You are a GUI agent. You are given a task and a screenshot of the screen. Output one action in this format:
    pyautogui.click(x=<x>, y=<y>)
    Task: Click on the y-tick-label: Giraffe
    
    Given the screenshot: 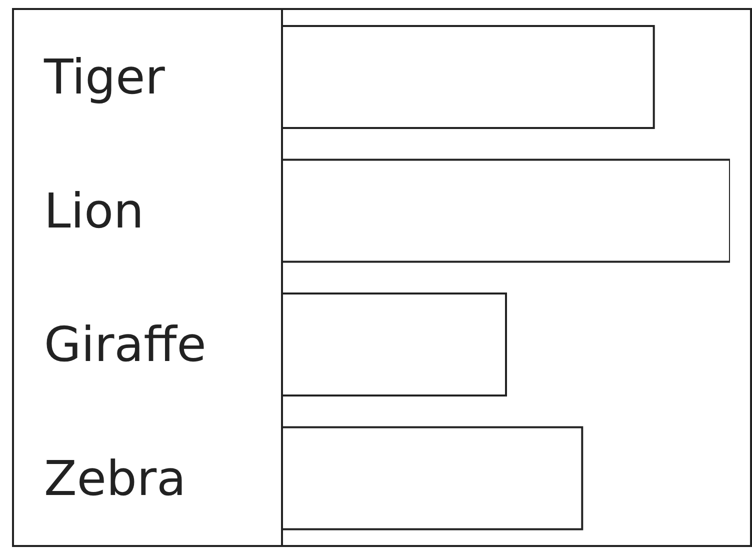 What is the action you would take?
    pyautogui.click(x=125, y=345)
    